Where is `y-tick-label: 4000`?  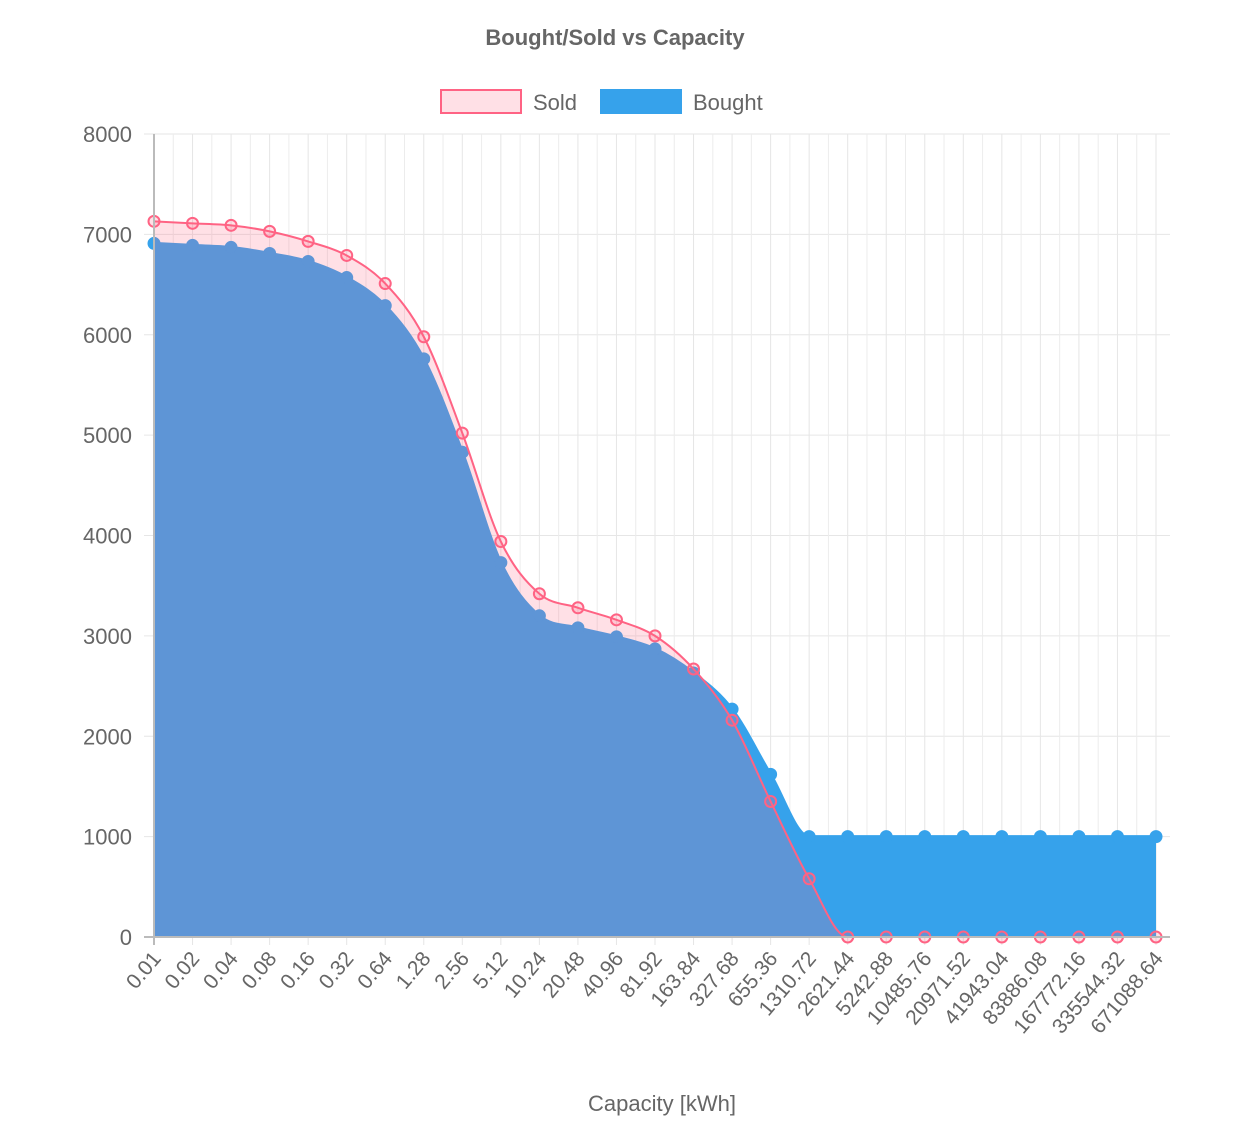
y-tick-label: 4000 is located at coordinates (107, 536).